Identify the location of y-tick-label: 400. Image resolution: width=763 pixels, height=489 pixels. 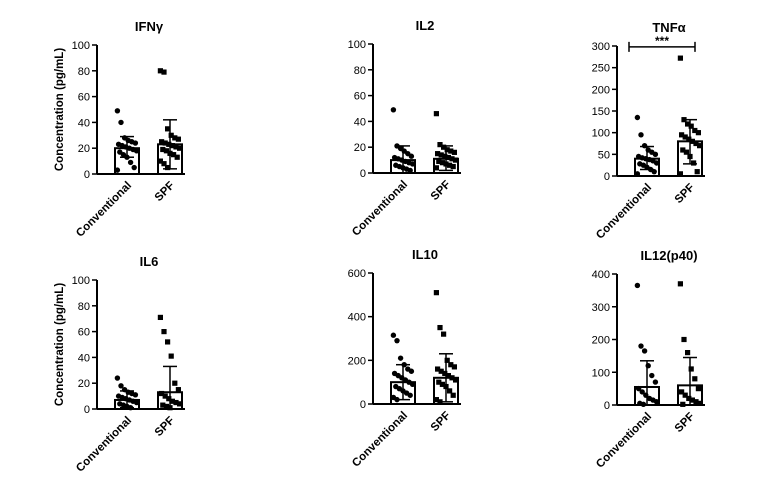
(601, 275).